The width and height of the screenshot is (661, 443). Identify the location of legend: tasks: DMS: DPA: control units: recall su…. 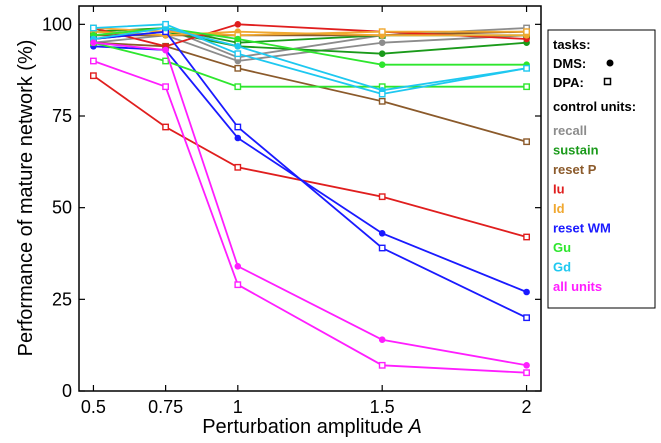
(601, 169).